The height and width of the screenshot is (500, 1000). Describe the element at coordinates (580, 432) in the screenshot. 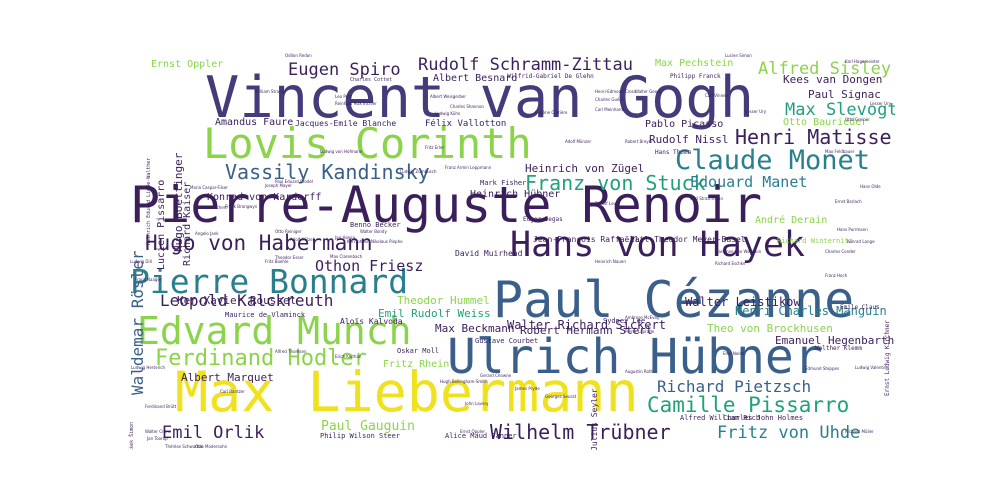

I see `word: Wilhelm Trübner` at that location.